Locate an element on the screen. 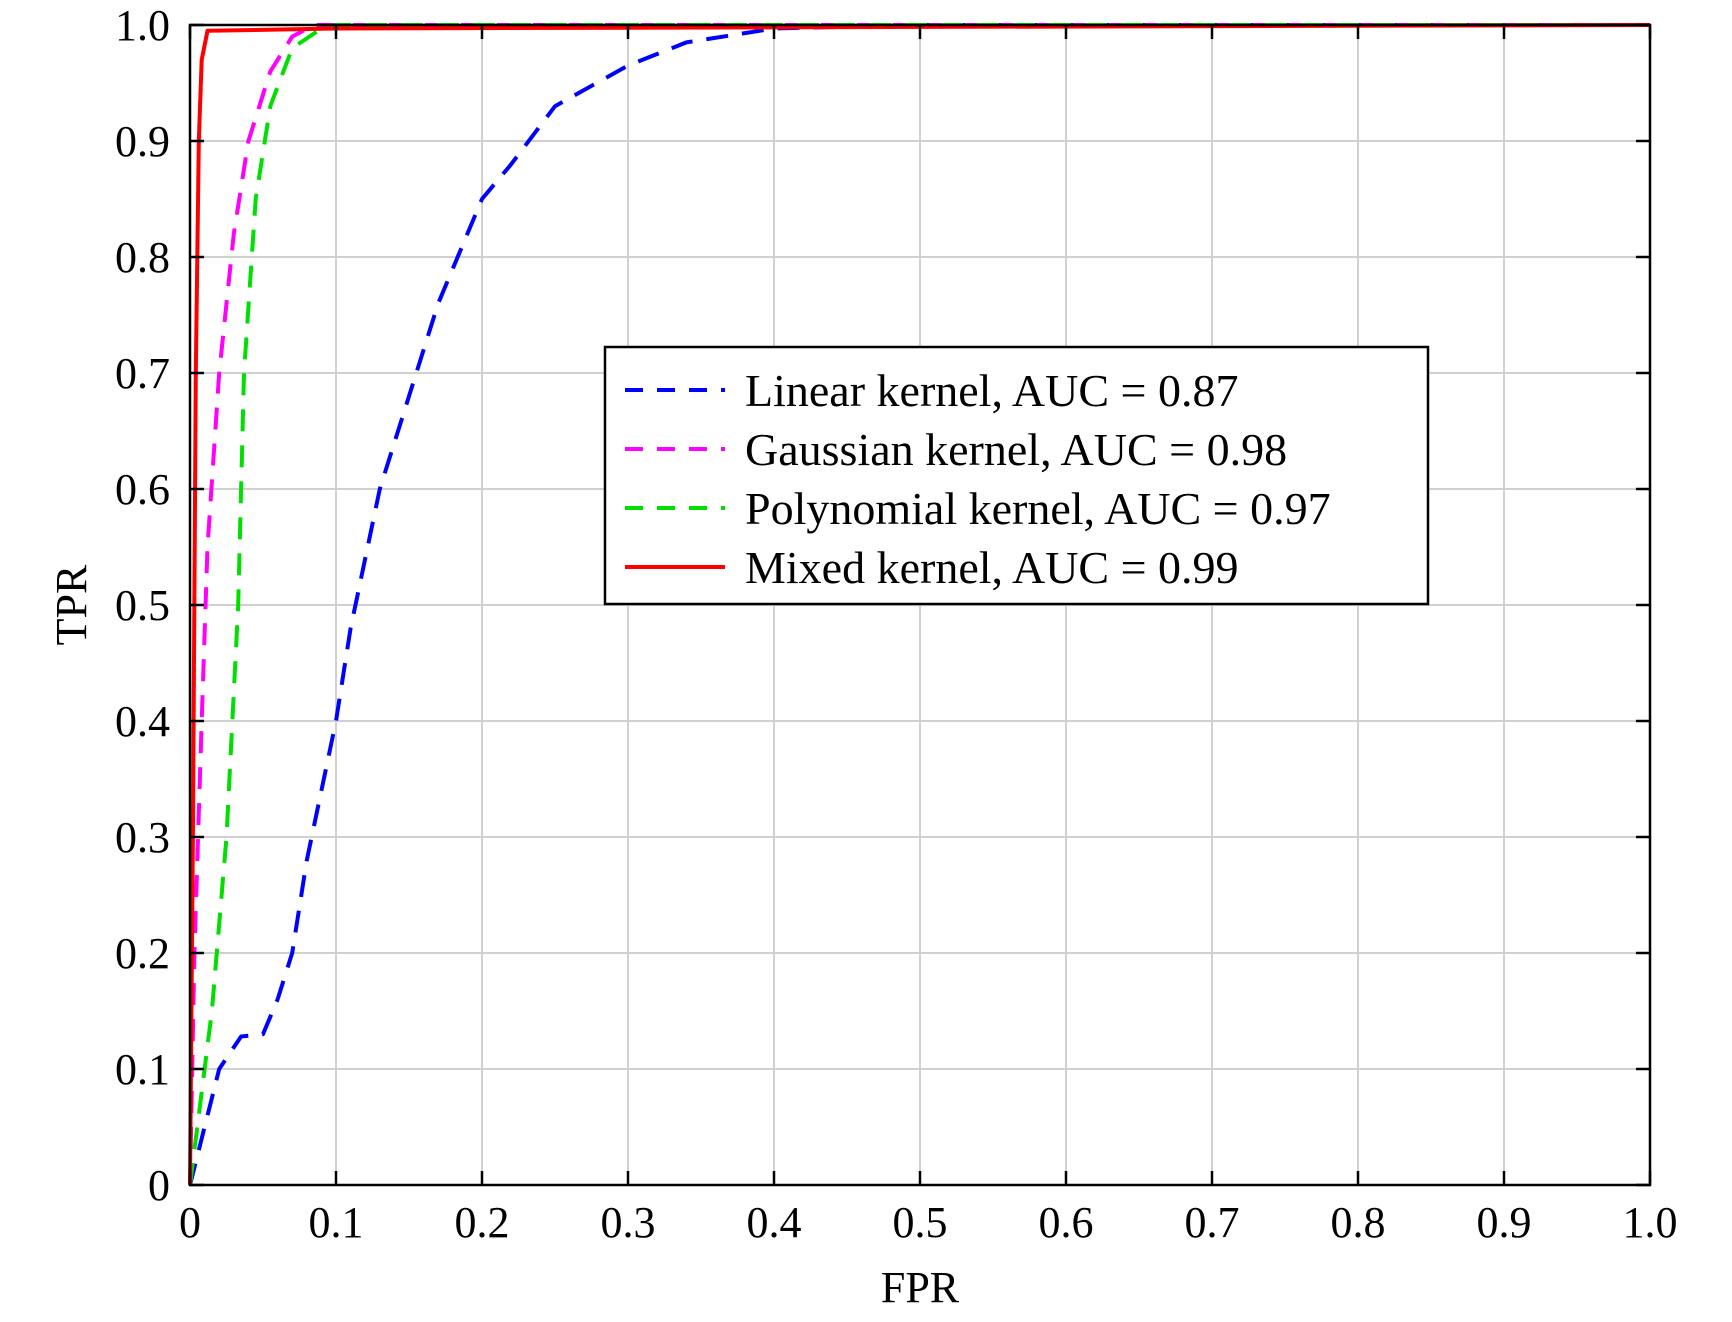 This screenshot has width=1732, height=1322. y-tick-label: 0.9 is located at coordinates (142, 141).